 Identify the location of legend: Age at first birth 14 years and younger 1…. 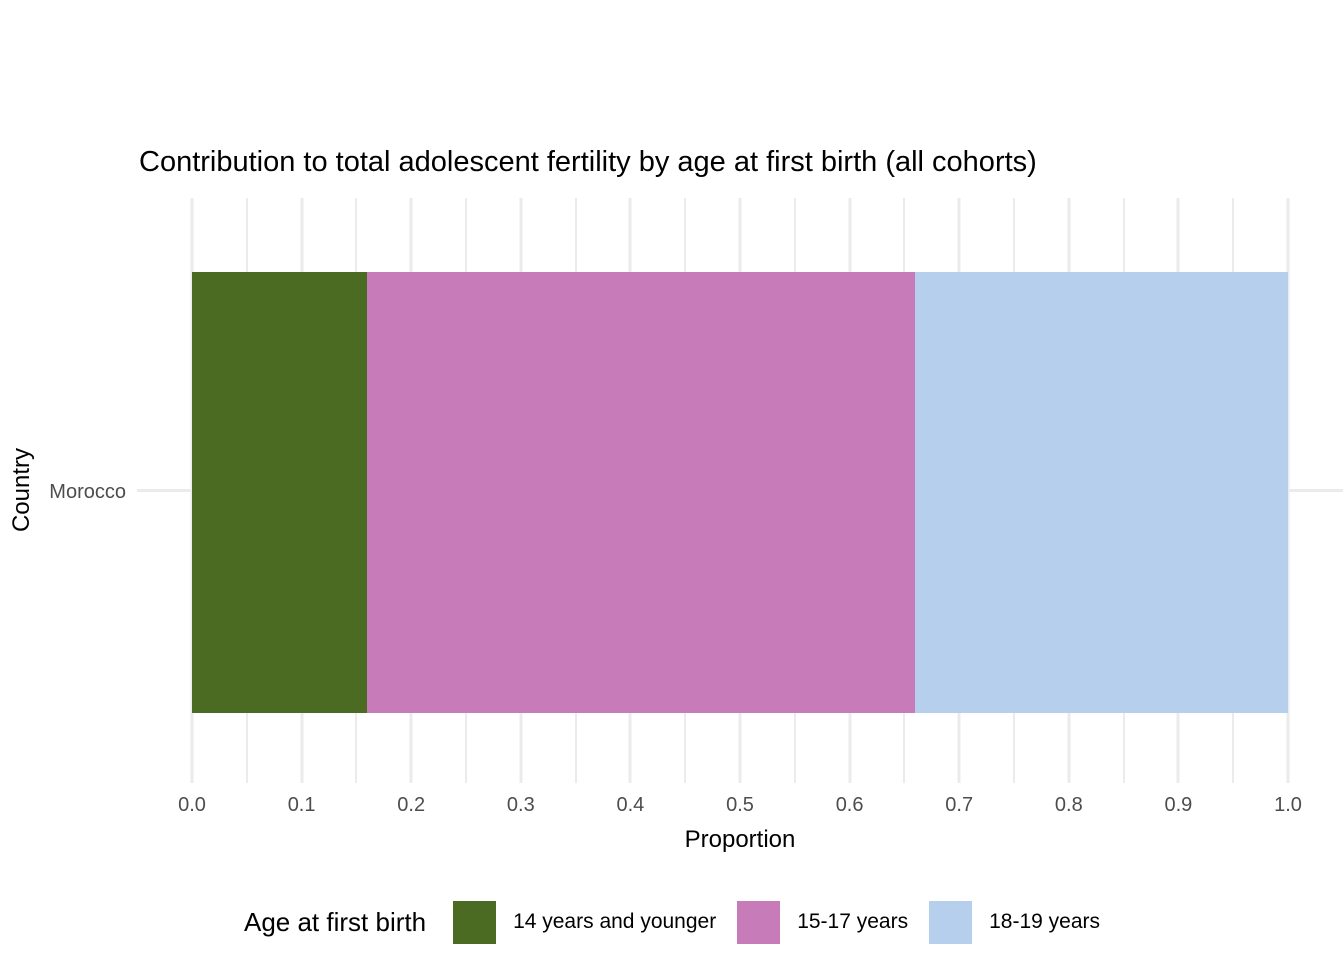
(672, 922).